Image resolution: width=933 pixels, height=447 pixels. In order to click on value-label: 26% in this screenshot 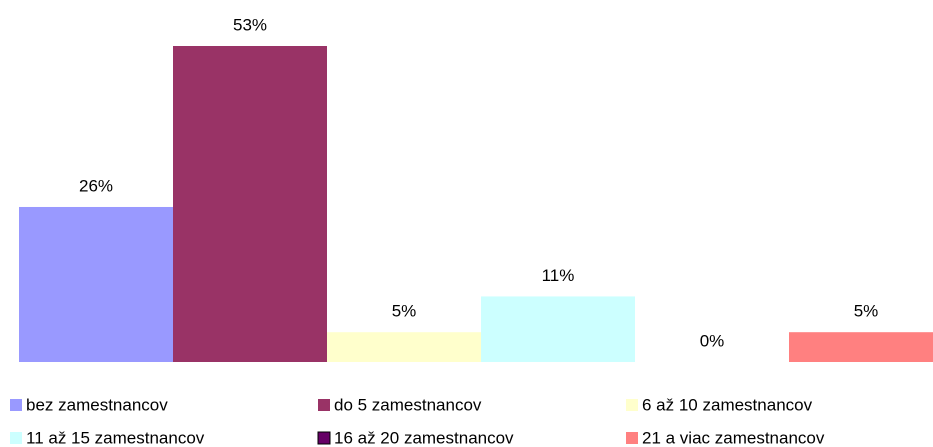, I will do `click(96, 185)`.